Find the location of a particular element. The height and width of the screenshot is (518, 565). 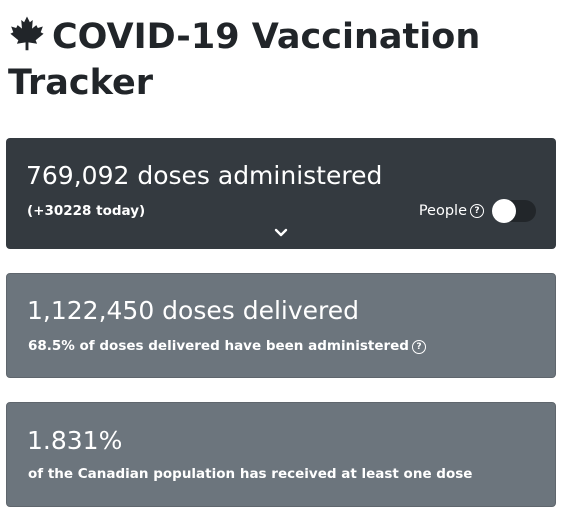

chevron-down-icon is located at coordinates (281, 233).